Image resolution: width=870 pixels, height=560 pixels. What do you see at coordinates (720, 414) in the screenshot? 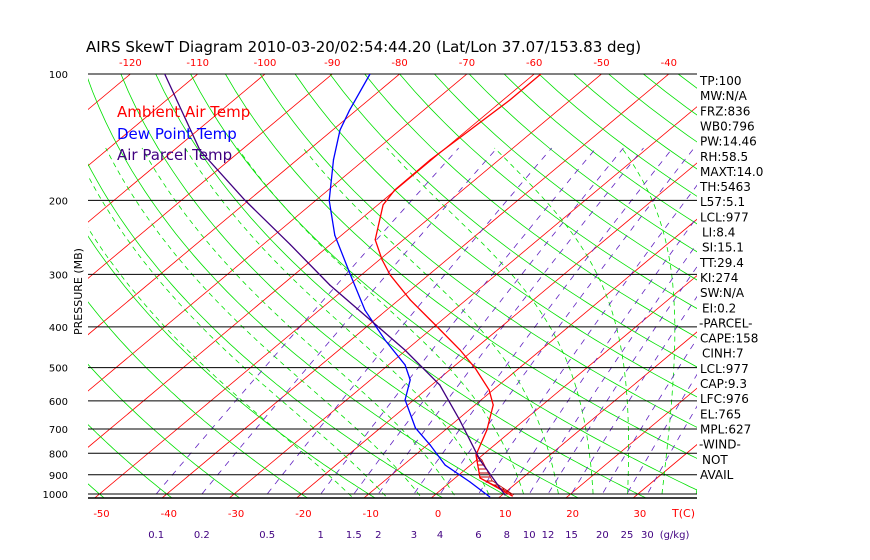
I see `stat-item: EL:765` at bounding box center [720, 414].